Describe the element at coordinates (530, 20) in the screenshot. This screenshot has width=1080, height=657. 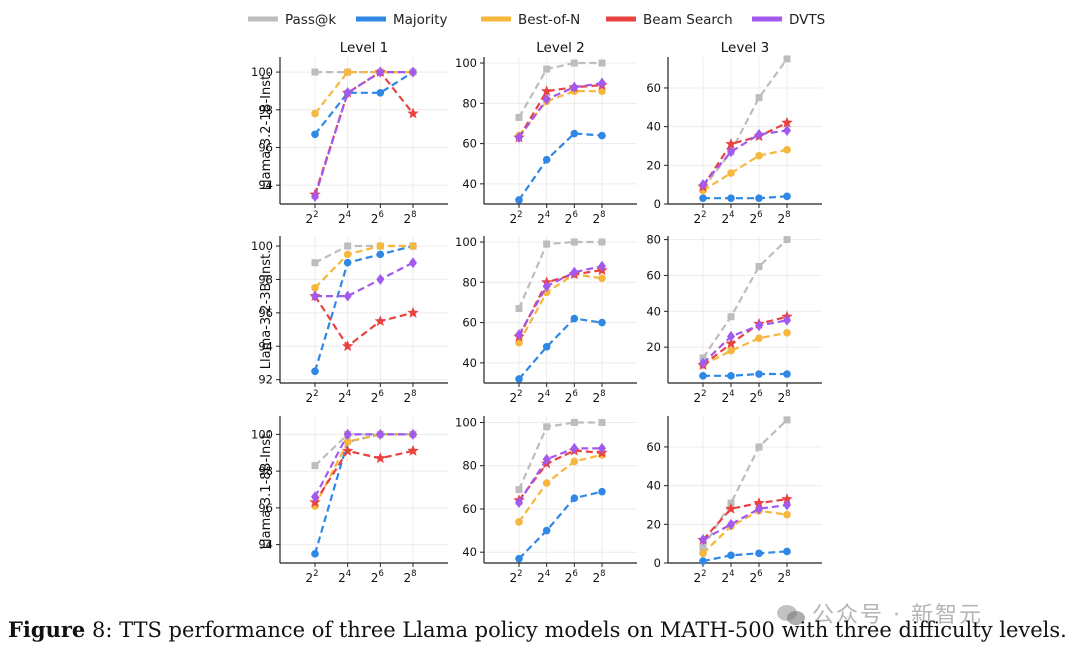
I see `legend-item-best-of-n: Best-of-N` at that location.